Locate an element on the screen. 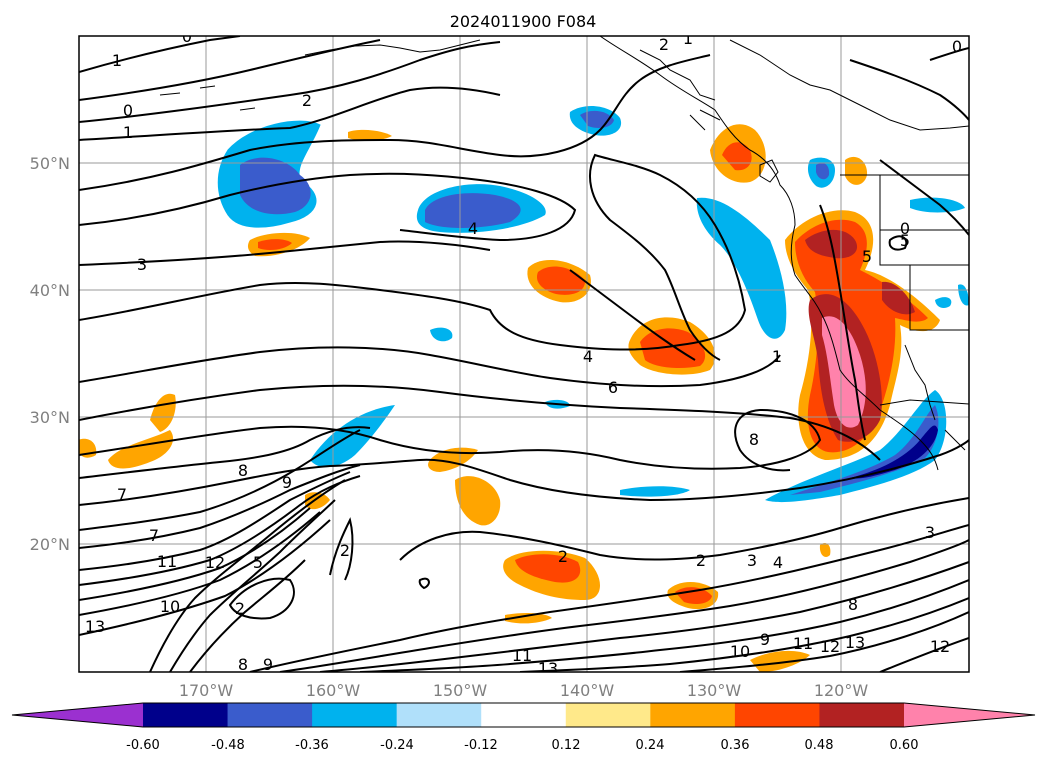 This screenshot has width=1047, height=765. contour-label: 1 is located at coordinates (777, 356).